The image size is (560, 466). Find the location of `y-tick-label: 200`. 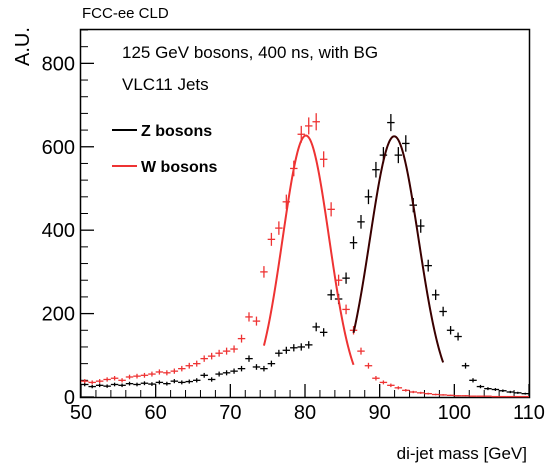

y-tick-label: 200 is located at coordinates (58, 315).